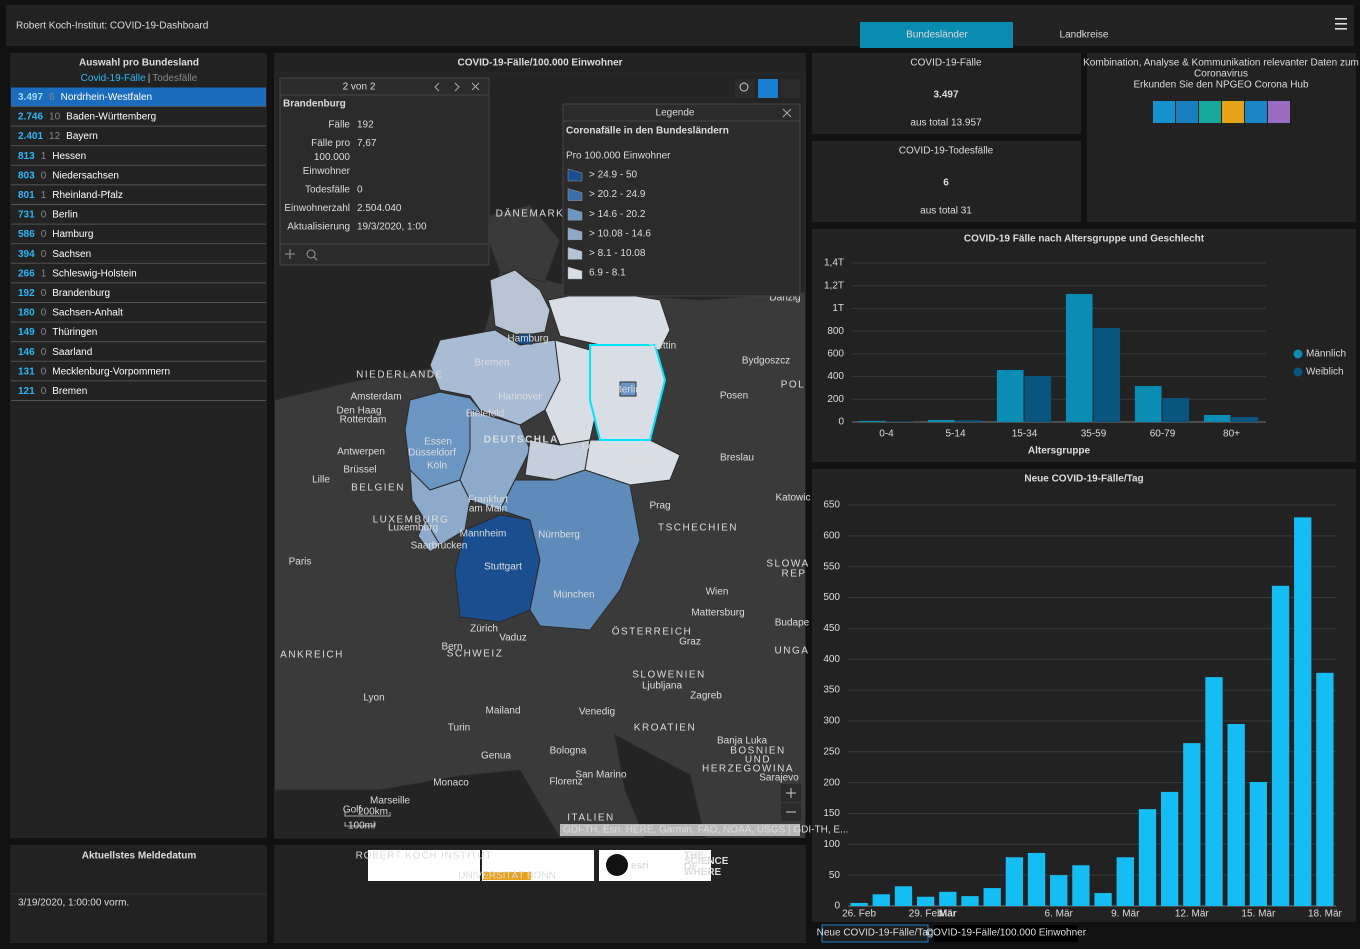  I want to click on chart-tab, so click(1006, 933).